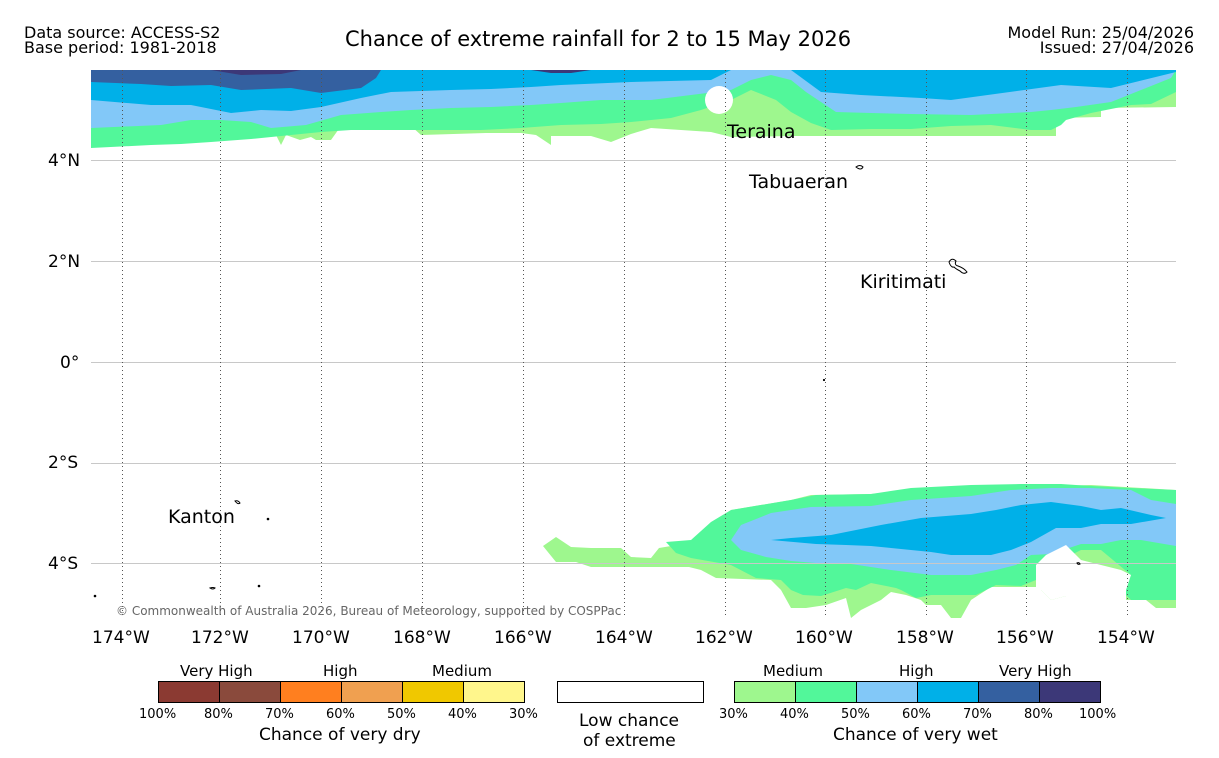 Image resolution: width=1219 pixels, height=758 pixels. Describe the element at coordinates (120, 47) in the screenshot. I see `base-period-label: Base period: 1981-2018` at that location.